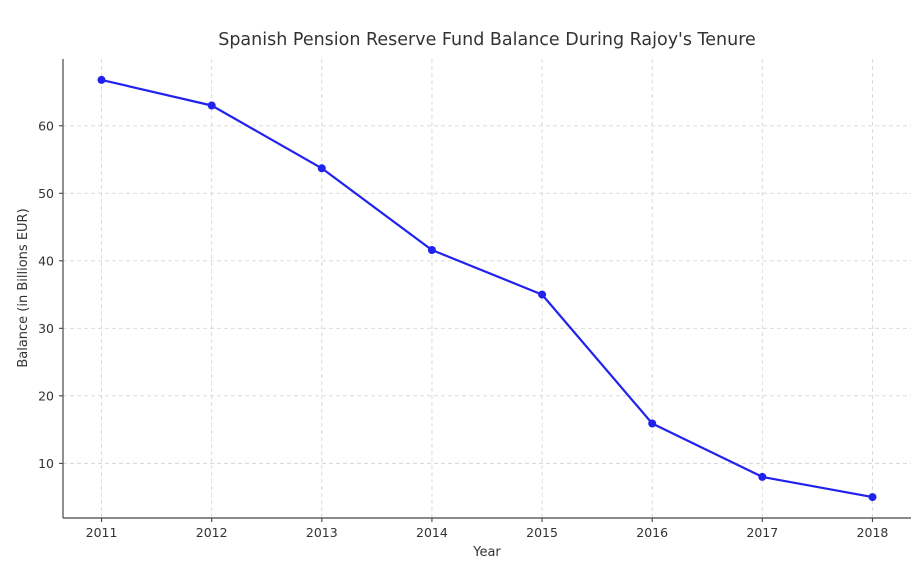  I want to click on x-tick-label: 2016, so click(652, 532).